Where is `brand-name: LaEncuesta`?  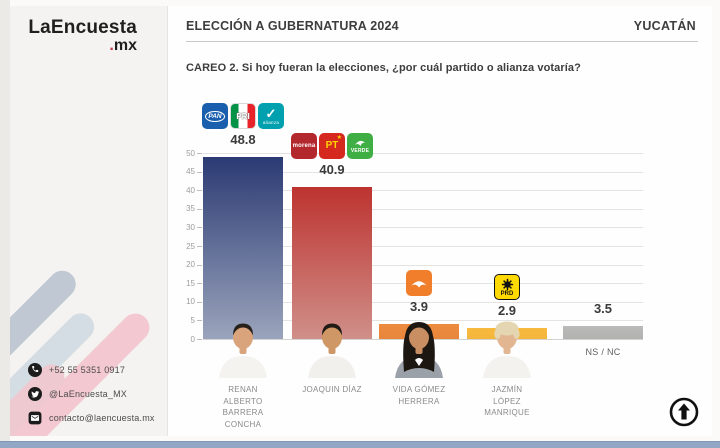
brand-name: LaEncuesta is located at coordinates (82, 27).